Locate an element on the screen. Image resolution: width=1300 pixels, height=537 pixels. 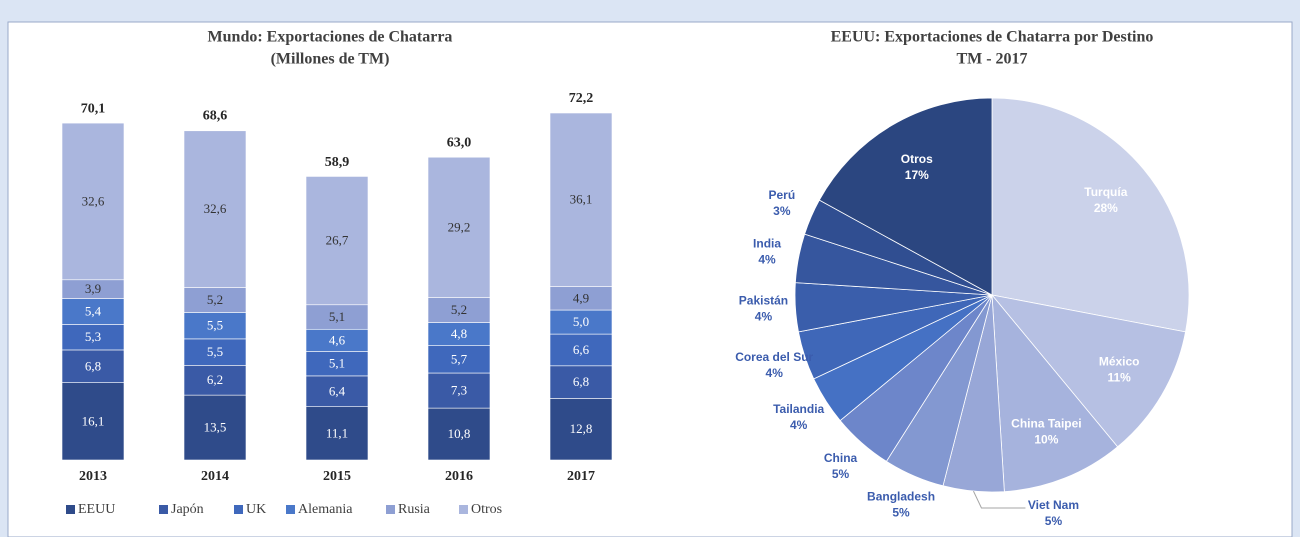
slice-value: 28% is located at coordinates (1106, 208).